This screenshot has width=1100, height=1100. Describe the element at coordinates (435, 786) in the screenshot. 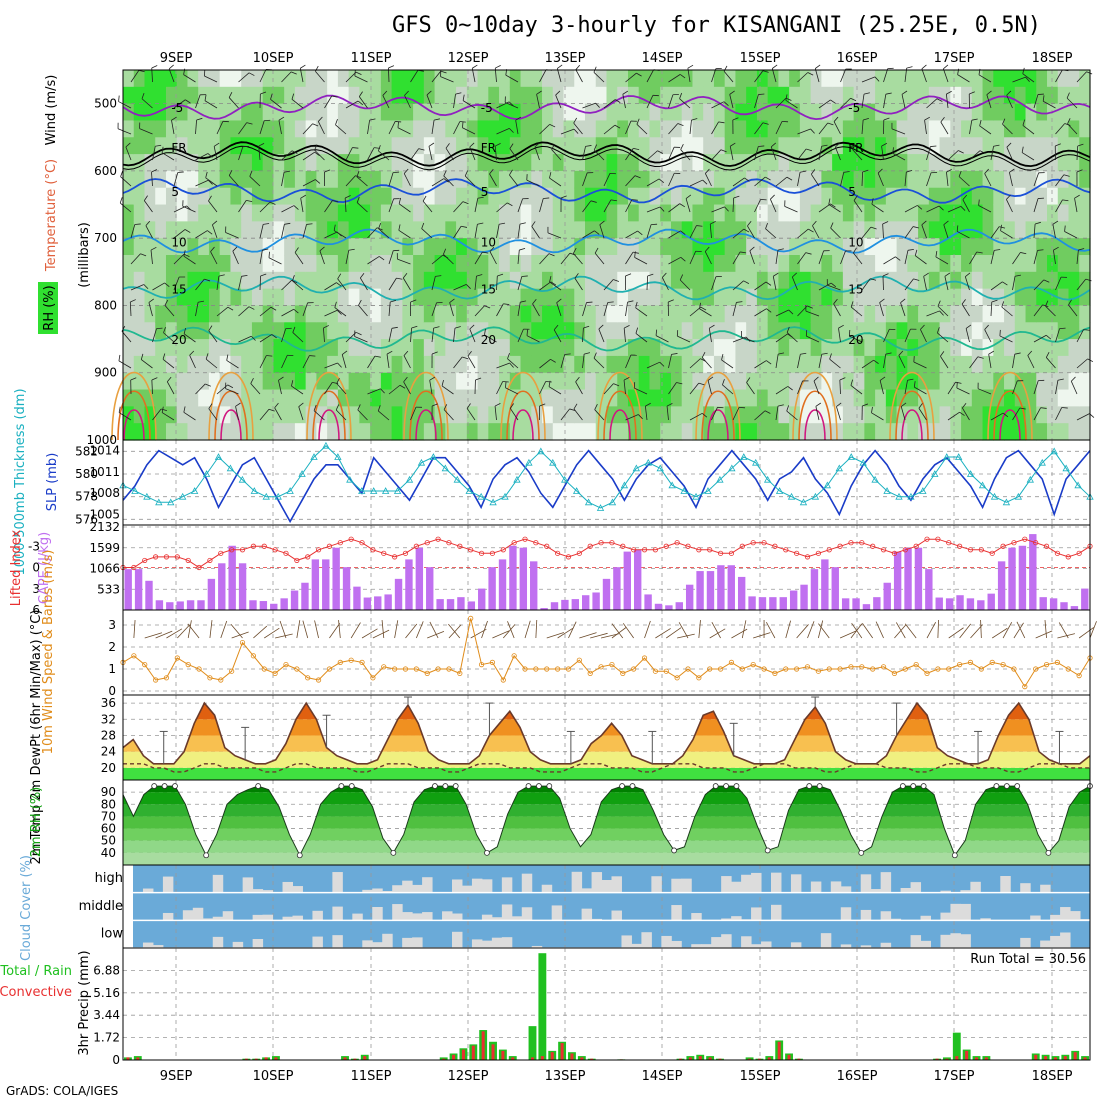

I see `rh-marker` at that location.